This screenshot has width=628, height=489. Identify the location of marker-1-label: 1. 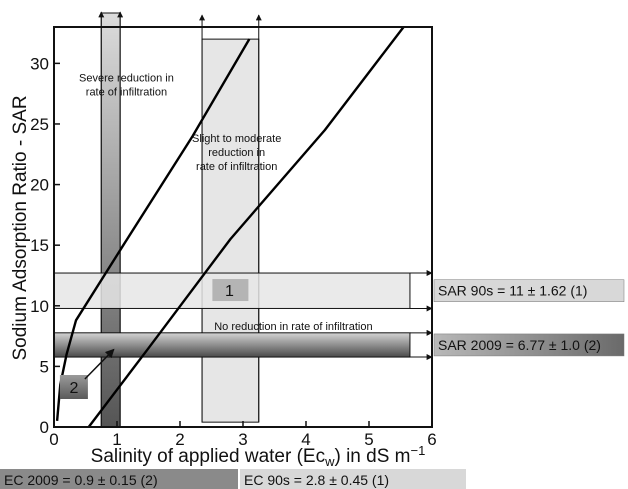
(229, 291).